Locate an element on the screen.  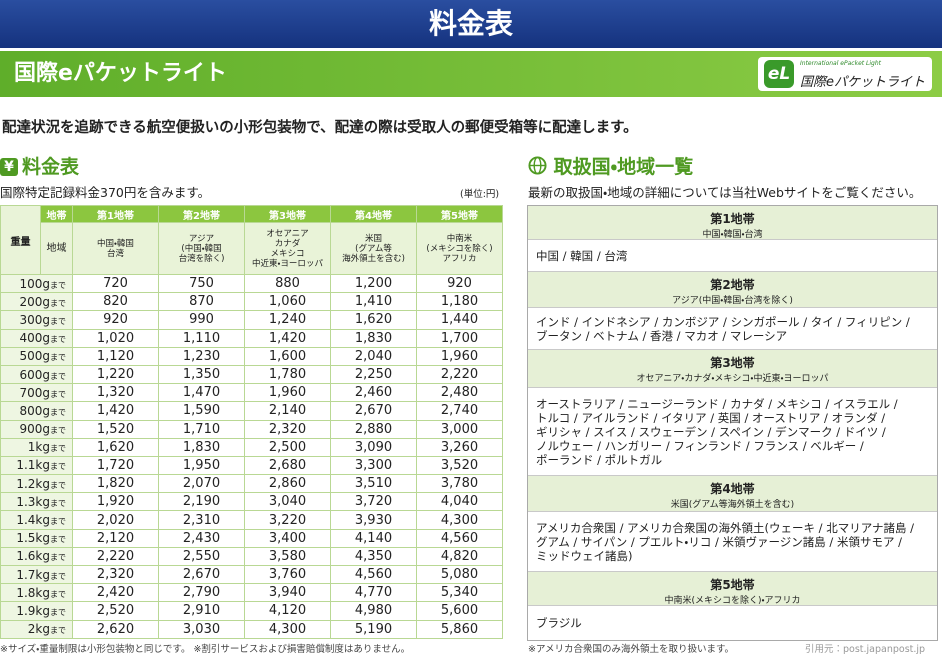
rate-row: 800gまで 1,420 1,590 2,140 2,670 2,740 is located at coordinates (251, 411).